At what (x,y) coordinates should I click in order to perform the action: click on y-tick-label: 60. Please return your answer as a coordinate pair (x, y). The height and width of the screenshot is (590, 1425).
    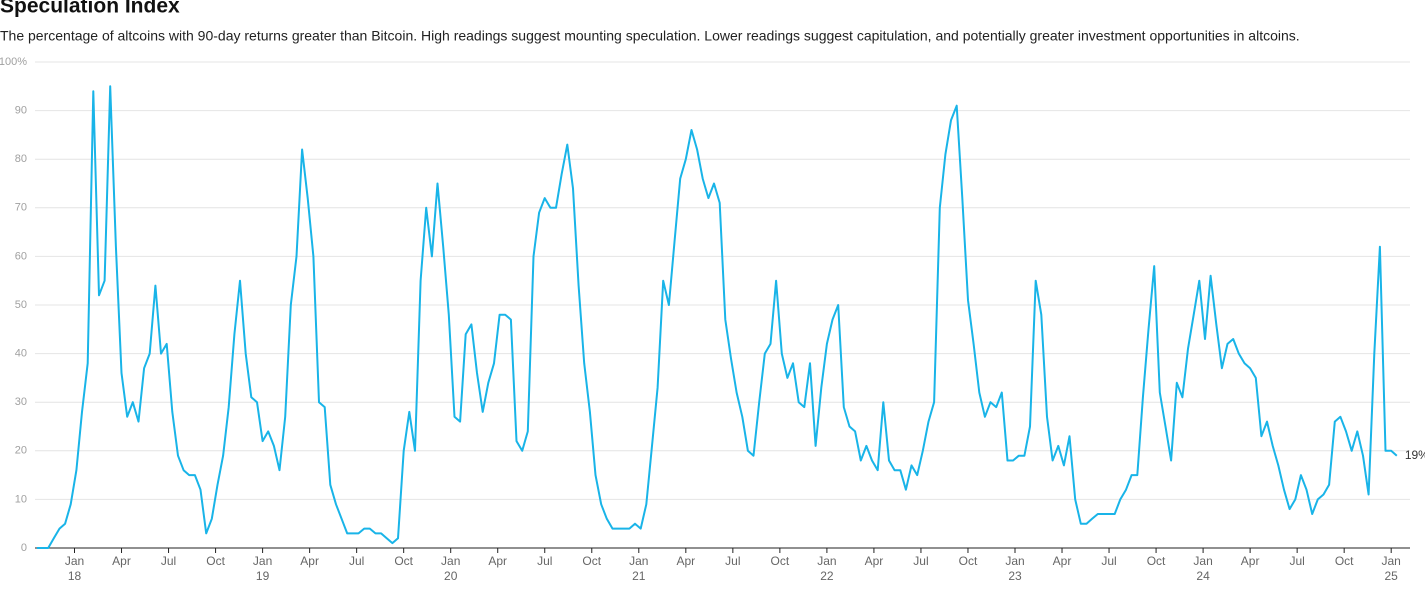
    Looking at the image, I should click on (21, 256).